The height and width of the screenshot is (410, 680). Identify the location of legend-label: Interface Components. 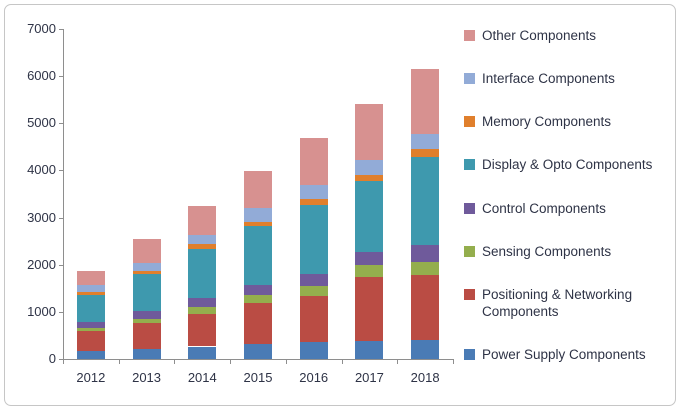
(548, 79).